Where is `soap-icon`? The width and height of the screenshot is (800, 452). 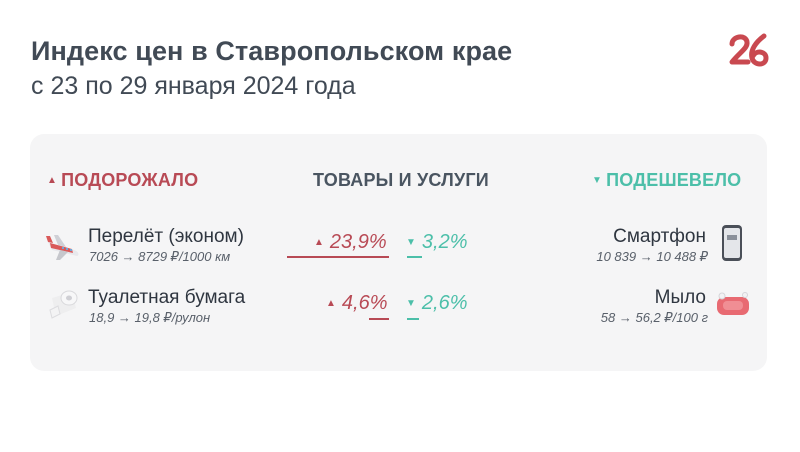
soap-icon is located at coordinates (733, 303).